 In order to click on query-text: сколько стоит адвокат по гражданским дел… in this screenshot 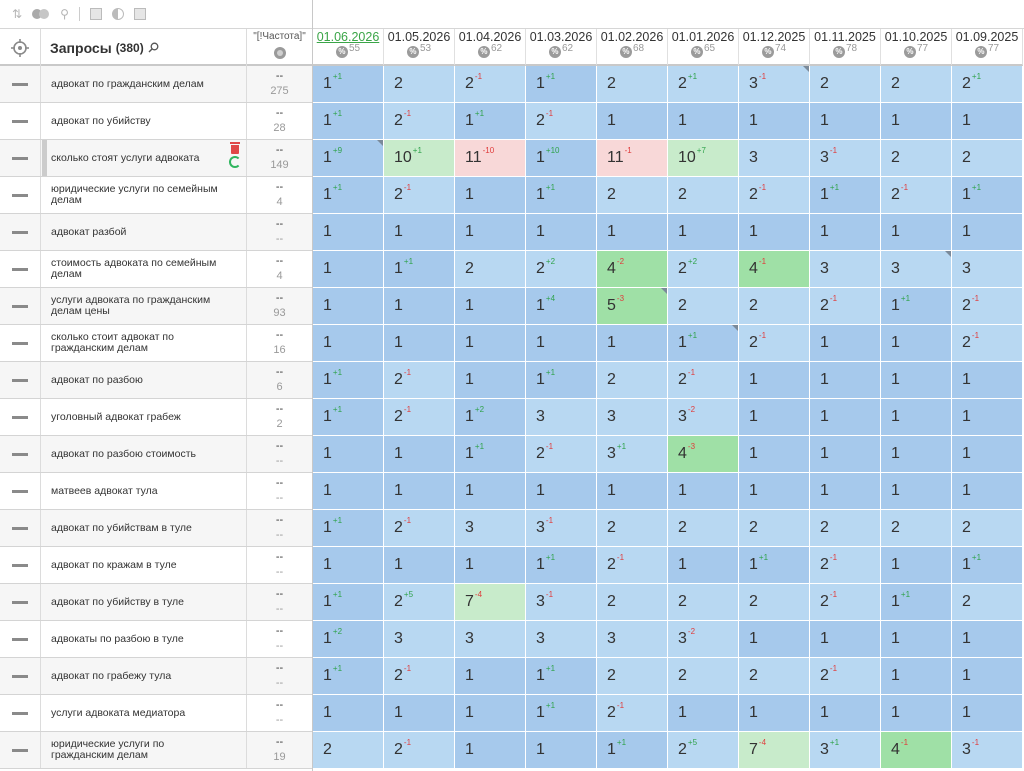, I will do `click(144, 343)`.